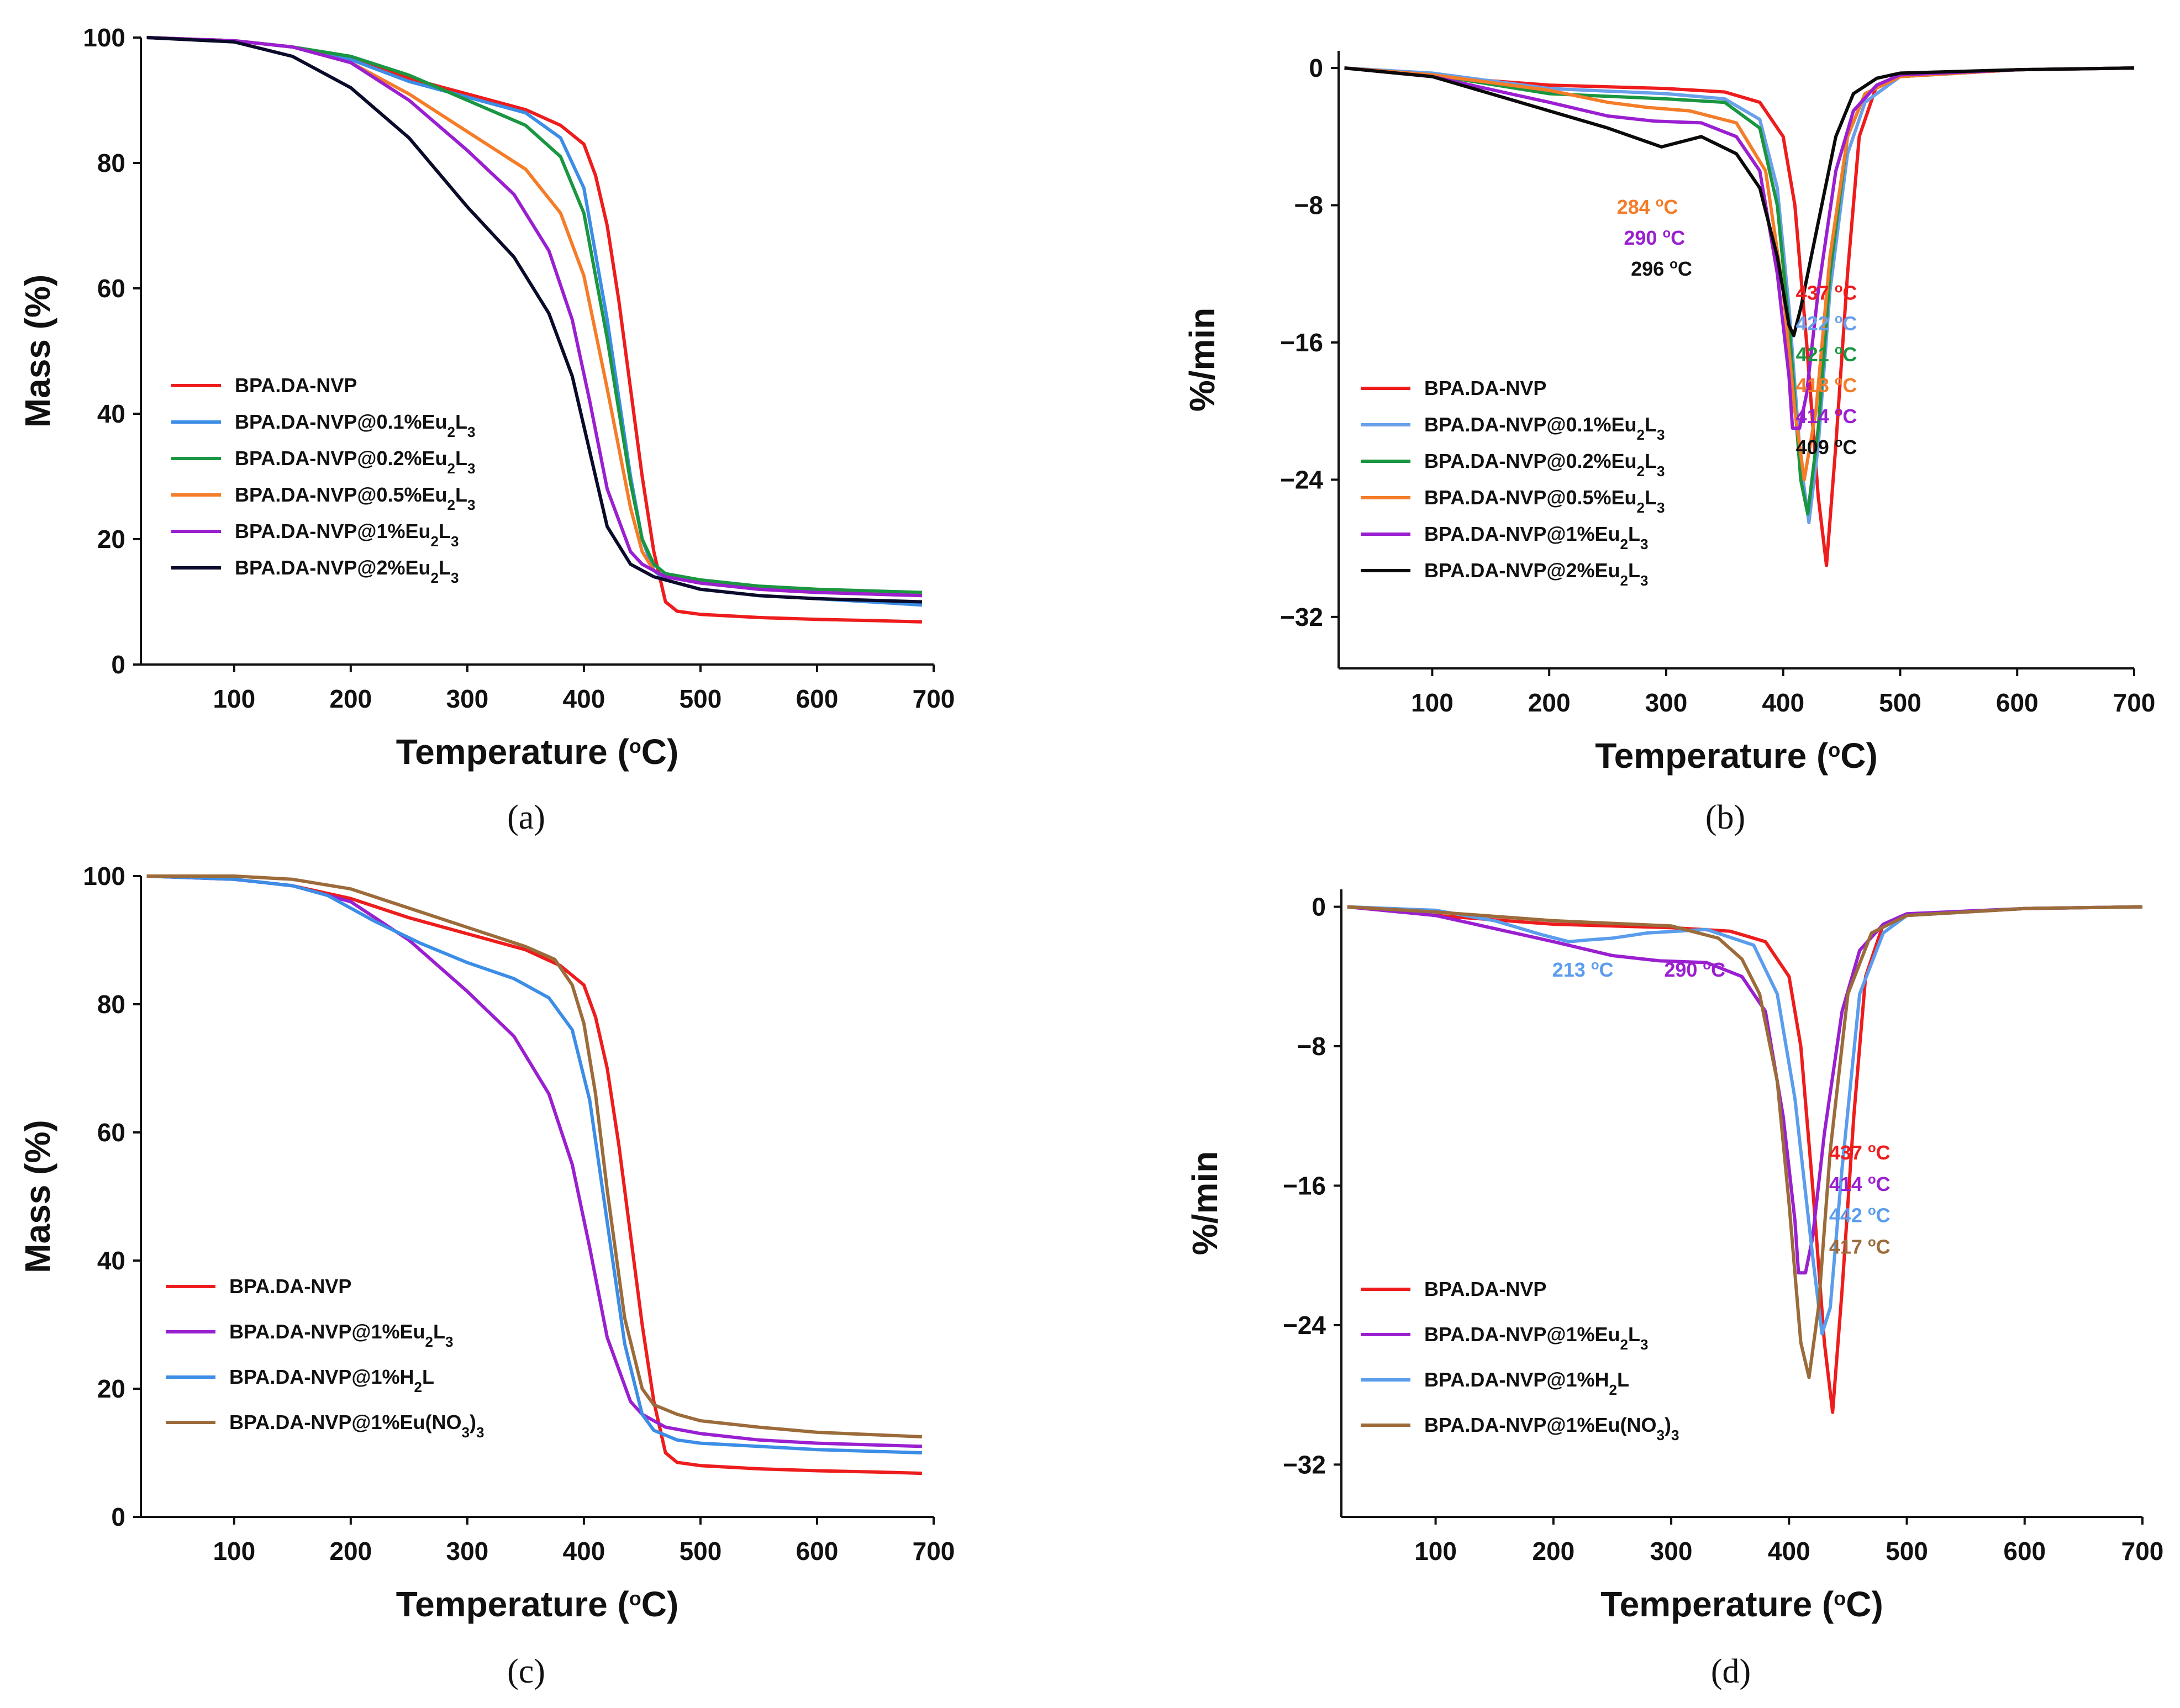 This screenshot has height=1708, width=2180. I want to click on peak-annotation: 409 oC, so click(1826, 446).